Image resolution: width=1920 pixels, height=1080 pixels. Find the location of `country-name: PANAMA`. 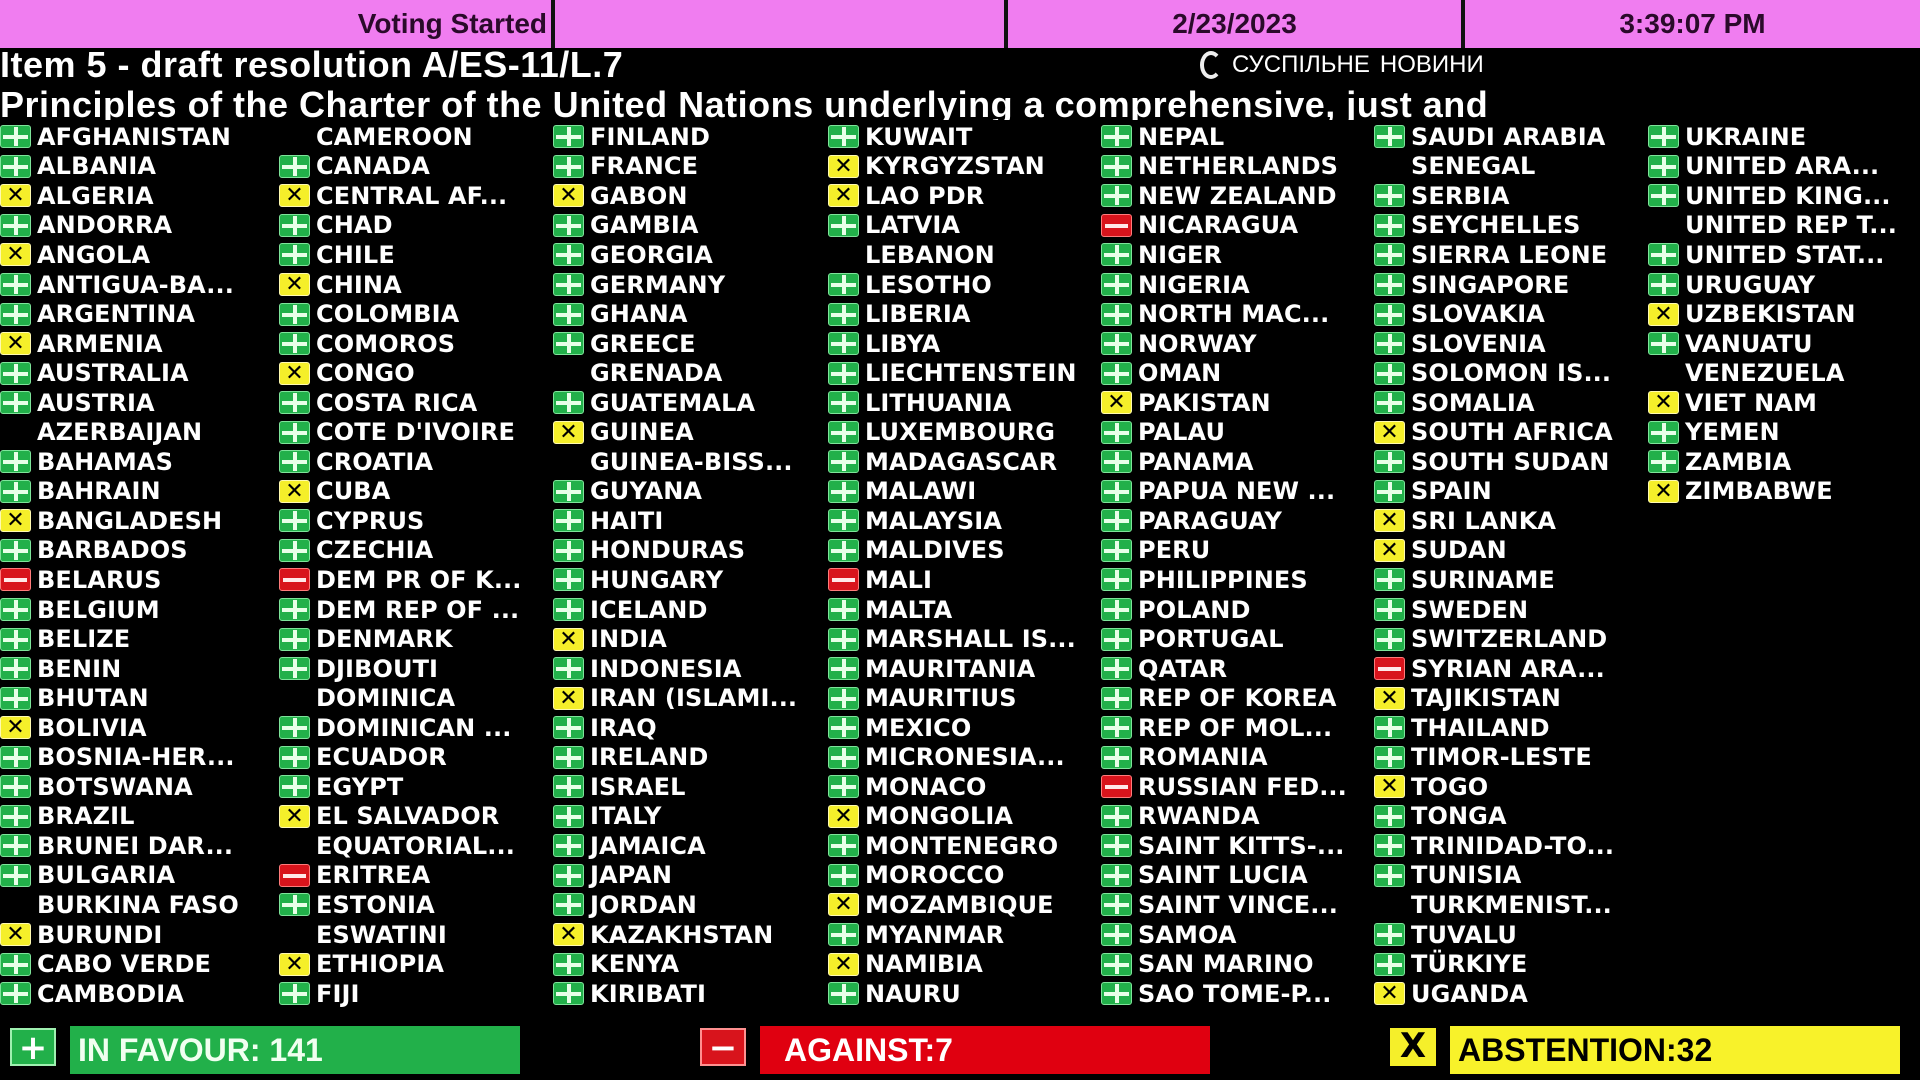

country-name: PANAMA is located at coordinates (1196, 461).